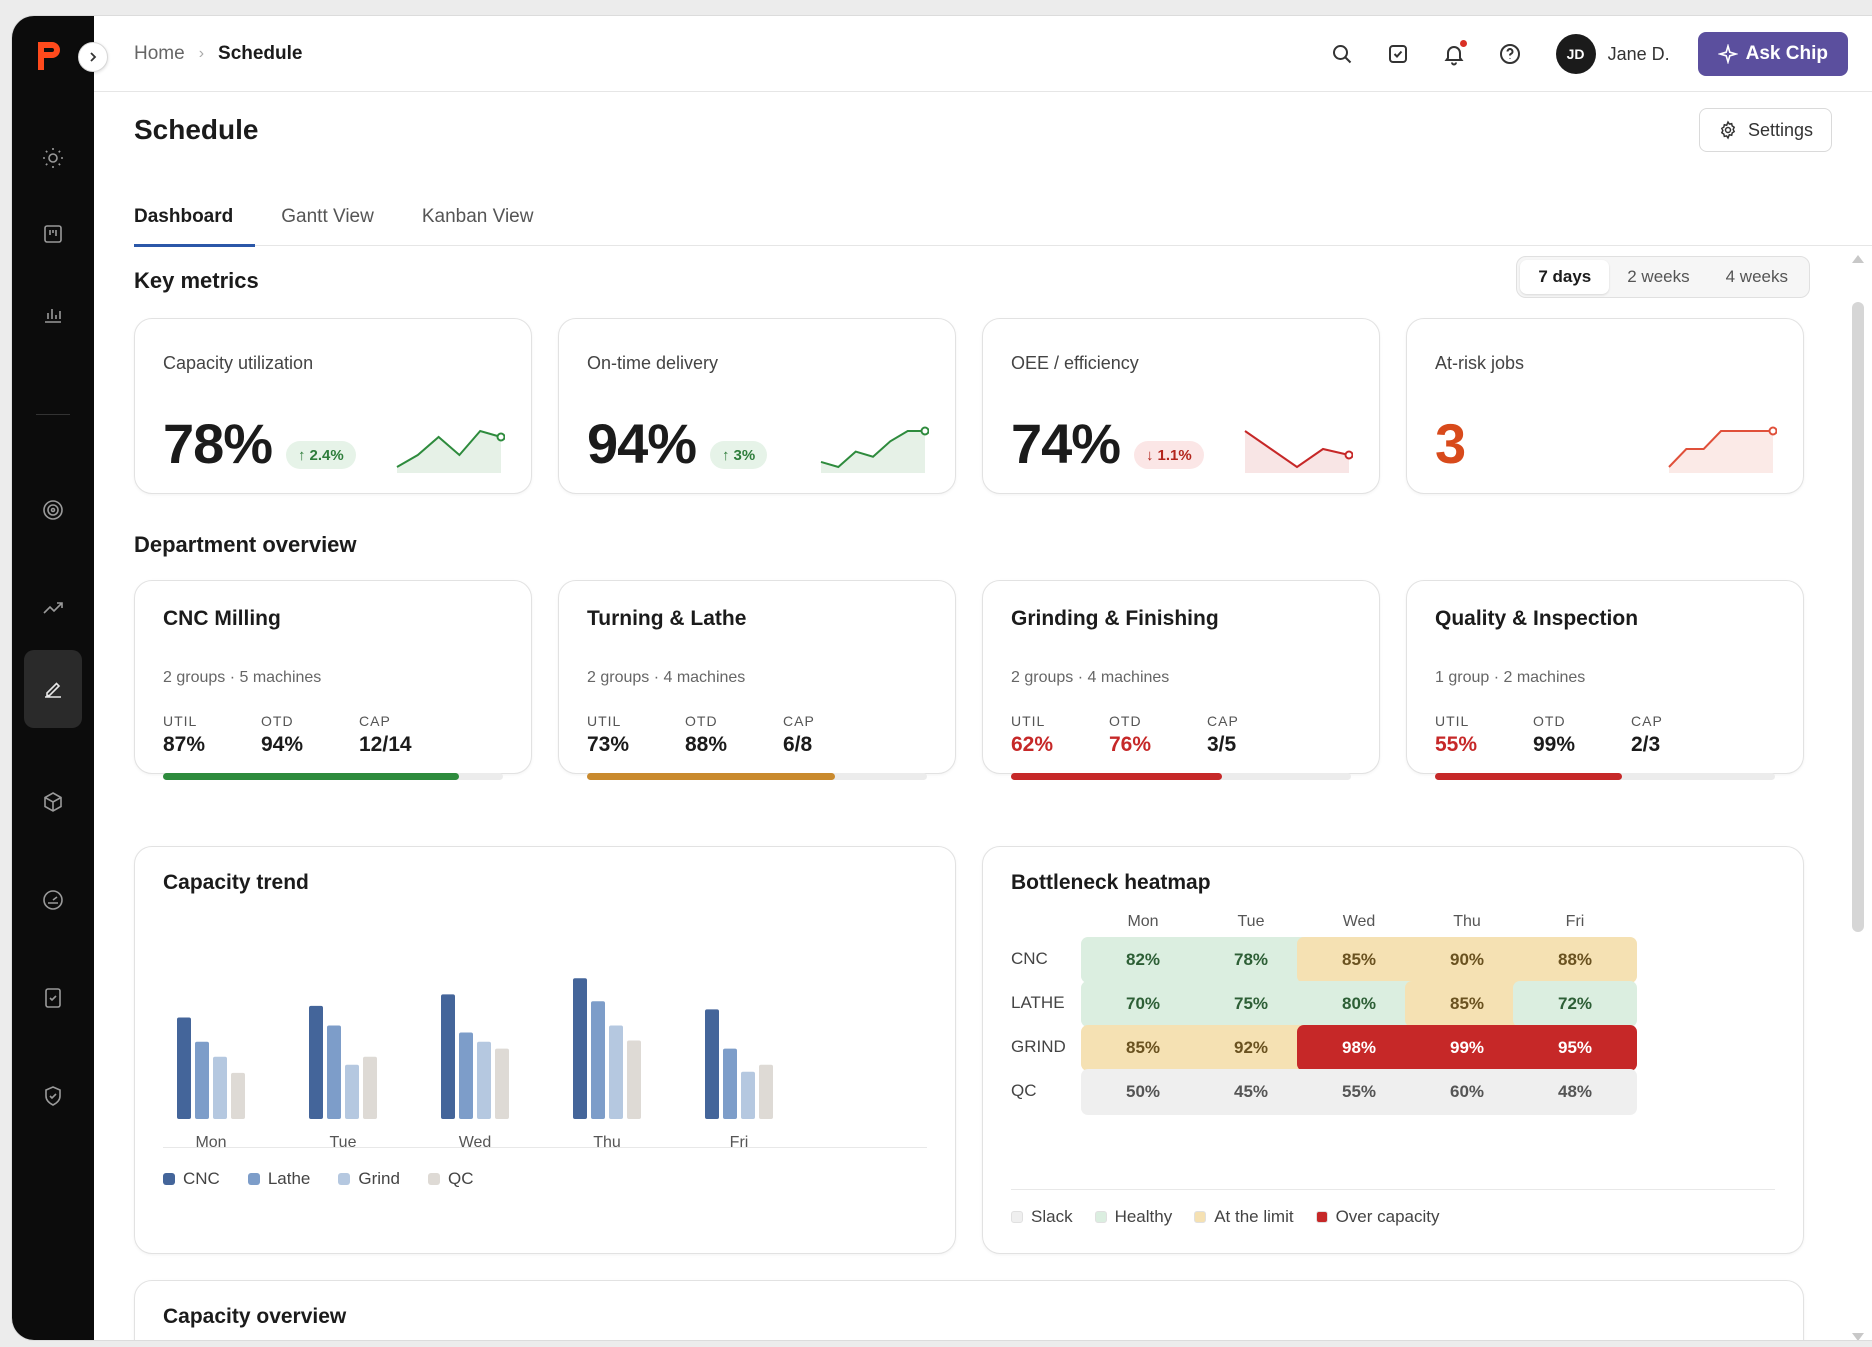 The width and height of the screenshot is (1872, 1347). Describe the element at coordinates (352, 1091) in the screenshot. I see `bar-grind-tue` at that location.